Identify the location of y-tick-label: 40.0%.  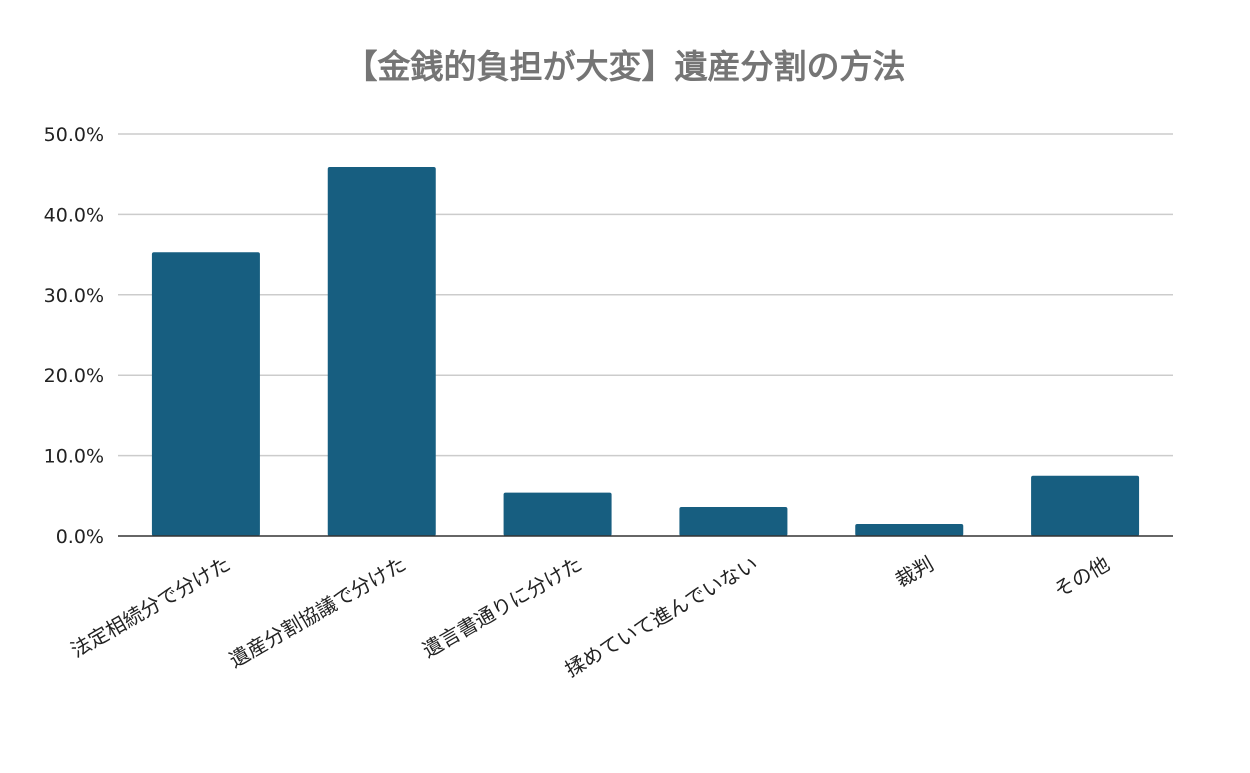
(74, 215).